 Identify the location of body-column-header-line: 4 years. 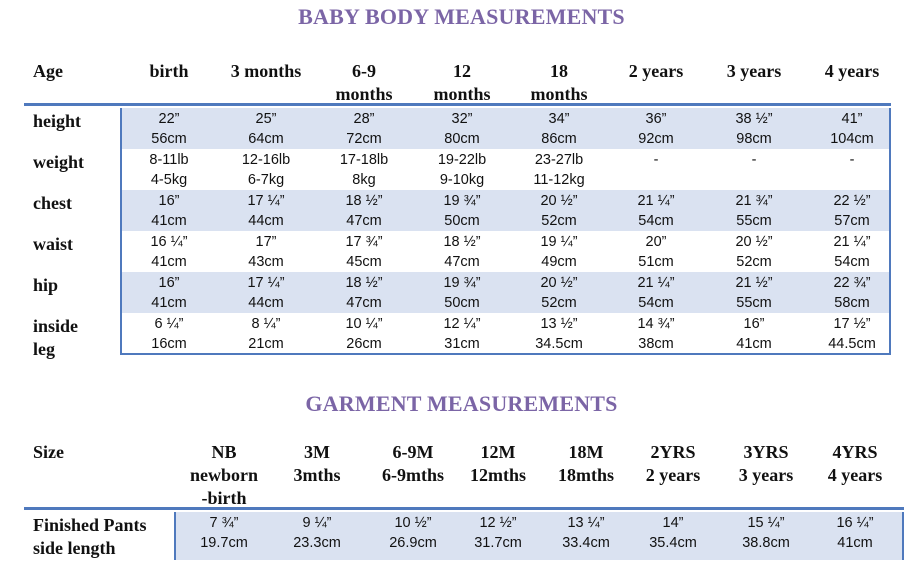
(852, 71).